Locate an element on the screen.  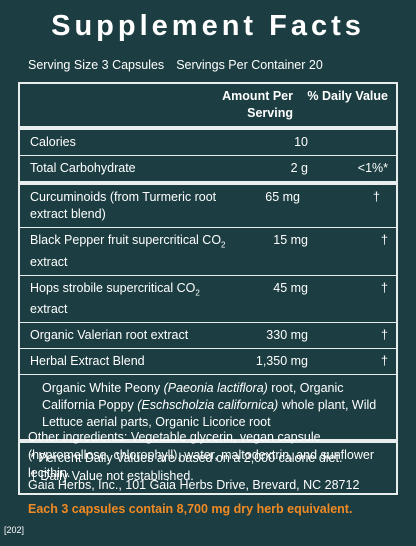
nutrient-name: Hops strobile supercritical CO2 extract is located at coordinates (129, 299).